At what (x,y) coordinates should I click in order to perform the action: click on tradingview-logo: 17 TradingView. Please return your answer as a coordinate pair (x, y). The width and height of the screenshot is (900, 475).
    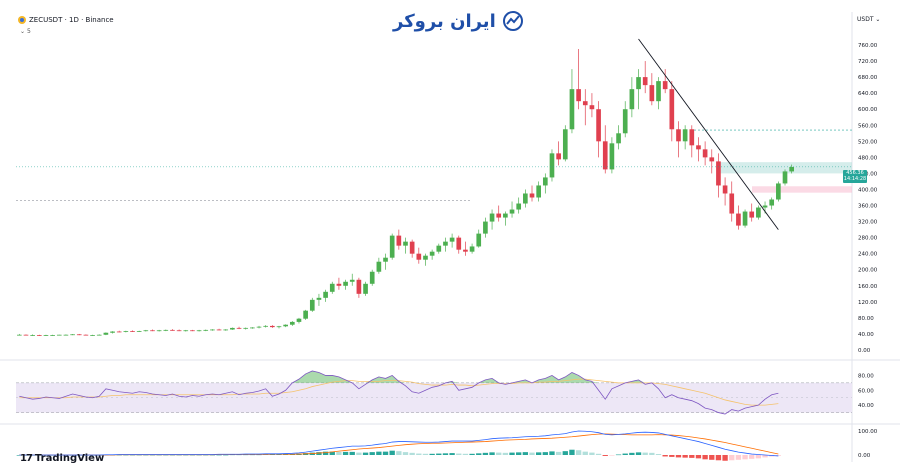
    Looking at the image, I should click on (62, 458).